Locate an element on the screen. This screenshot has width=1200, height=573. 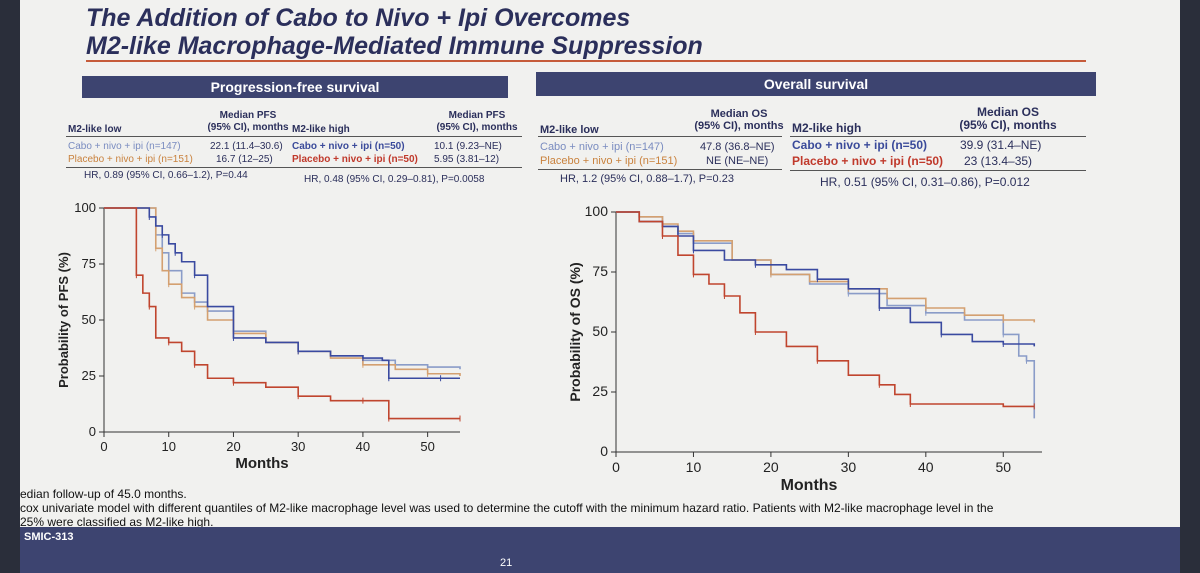
os-xtick-label: 20 is located at coordinates (771, 467).